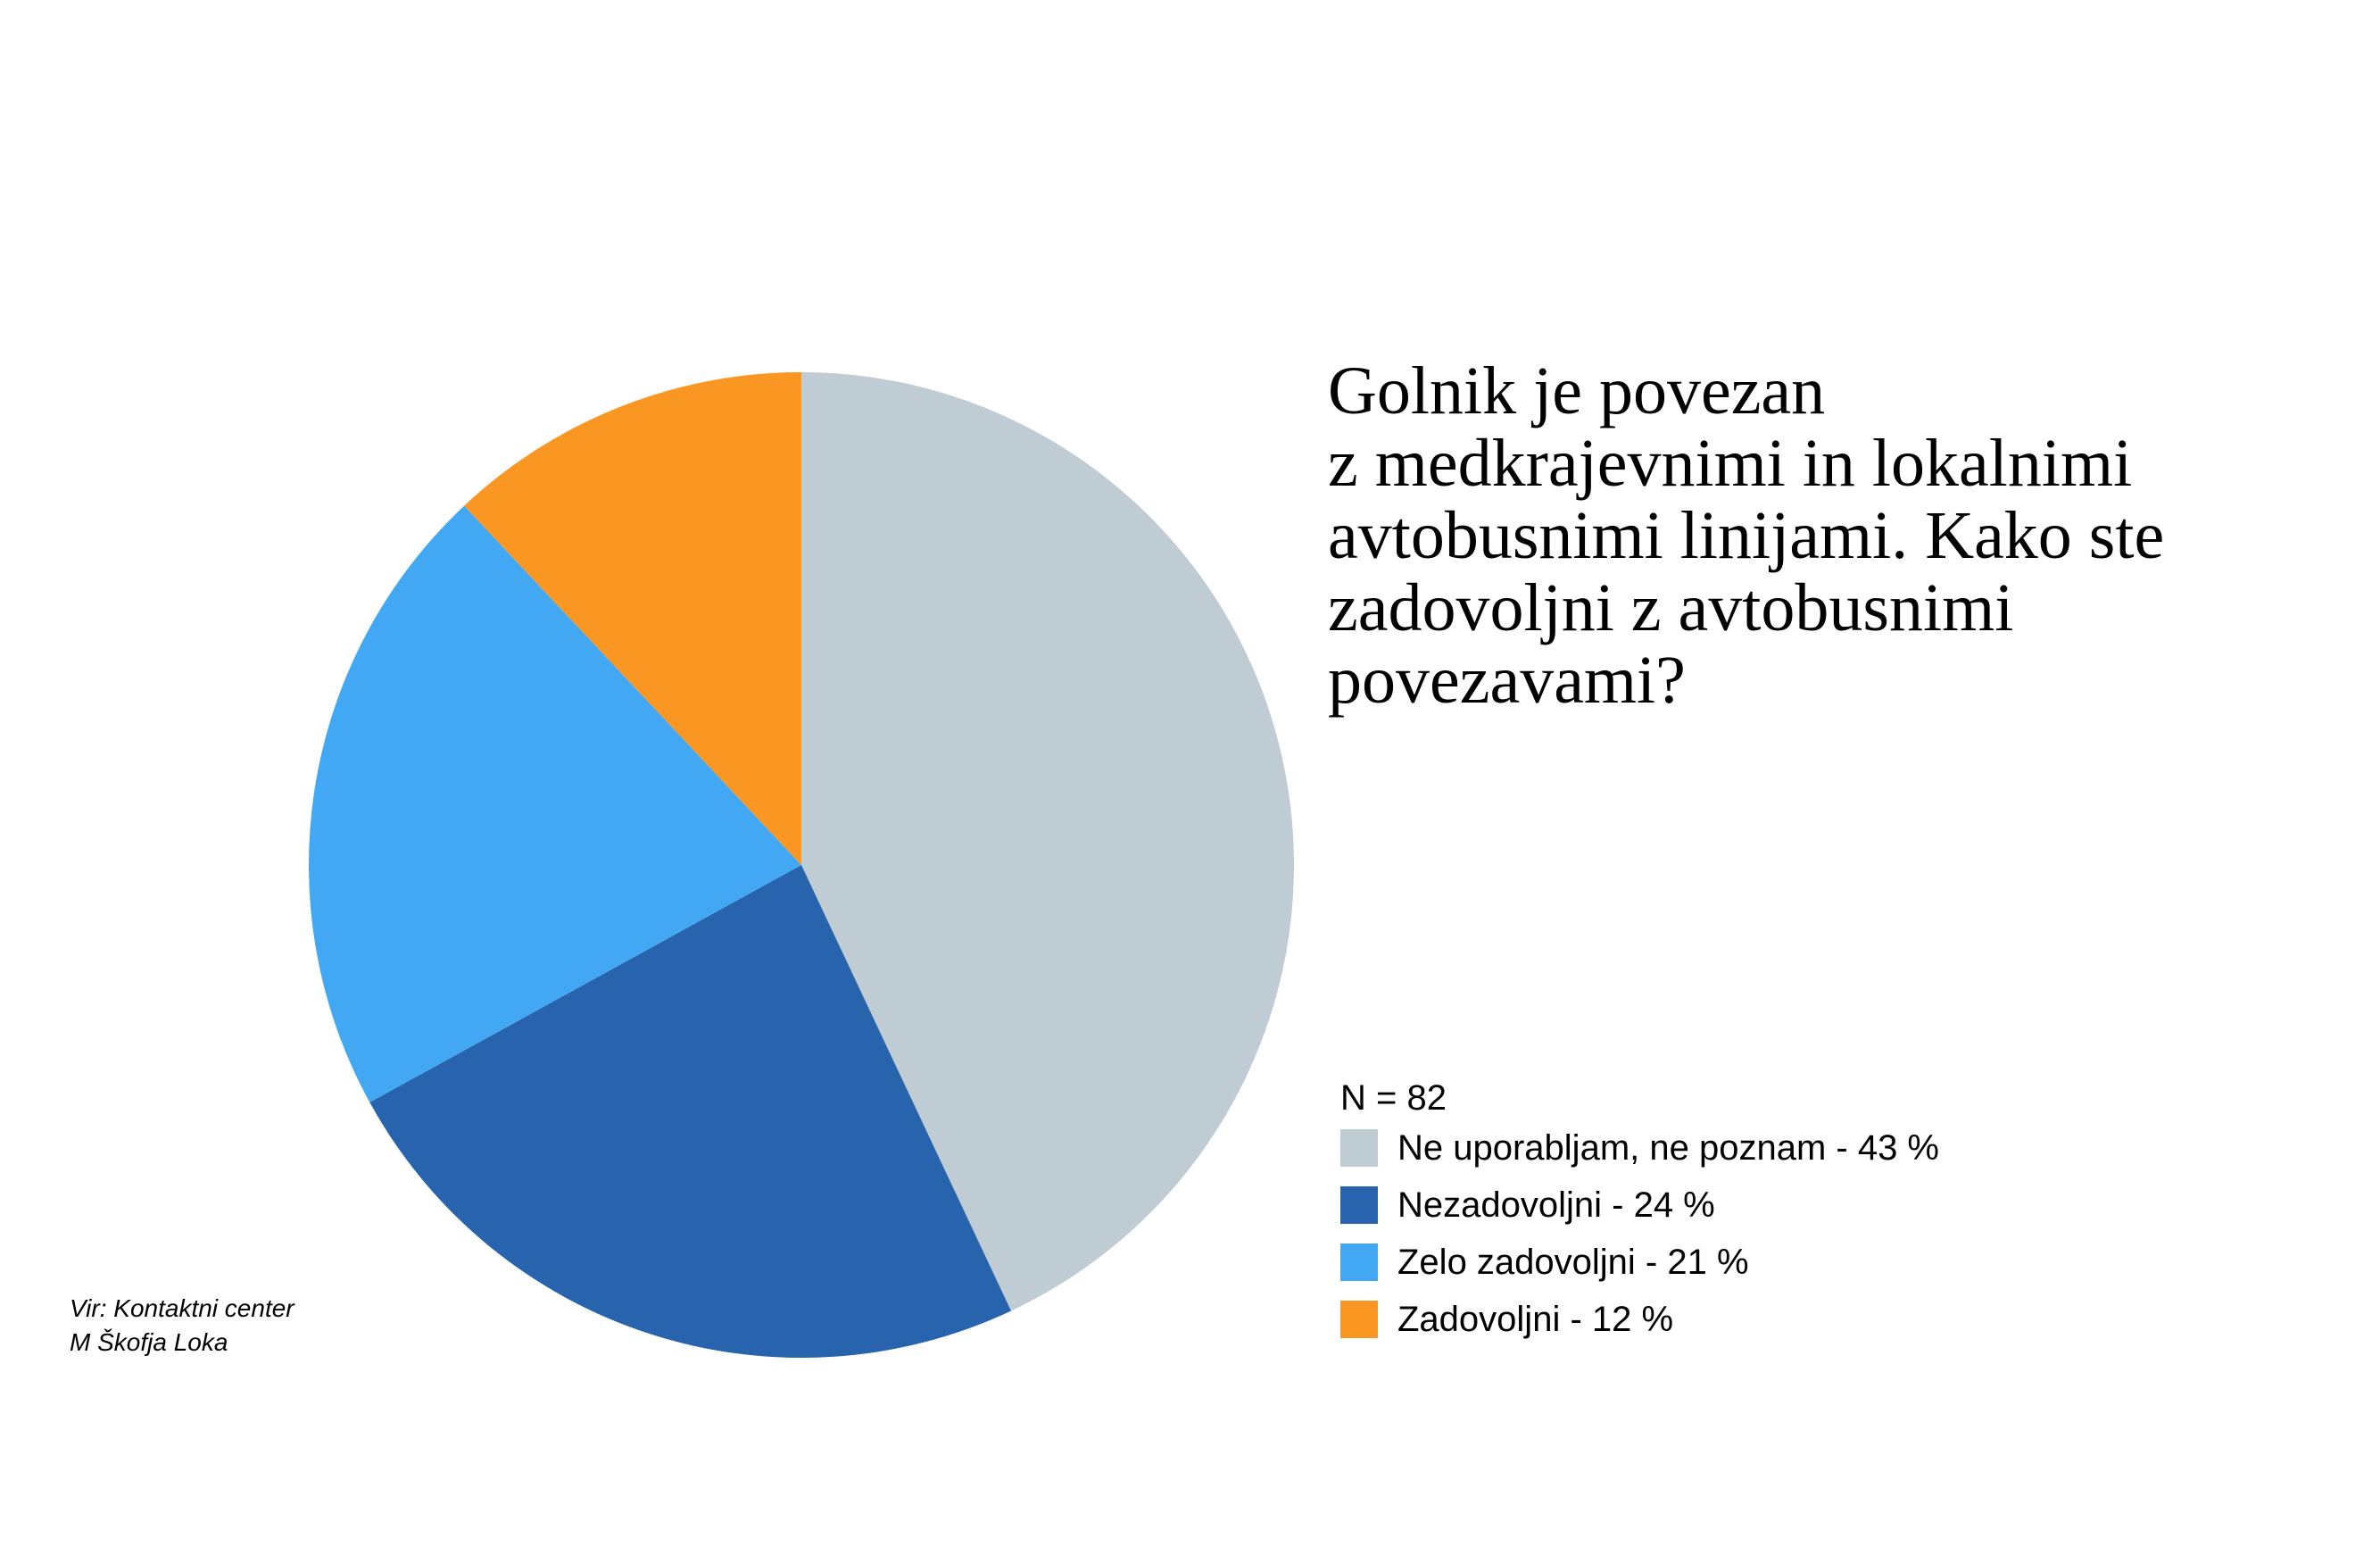 The width and height of the screenshot is (2380, 1547). I want to click on title-line-5: povezavami?, so click(1507, 680).